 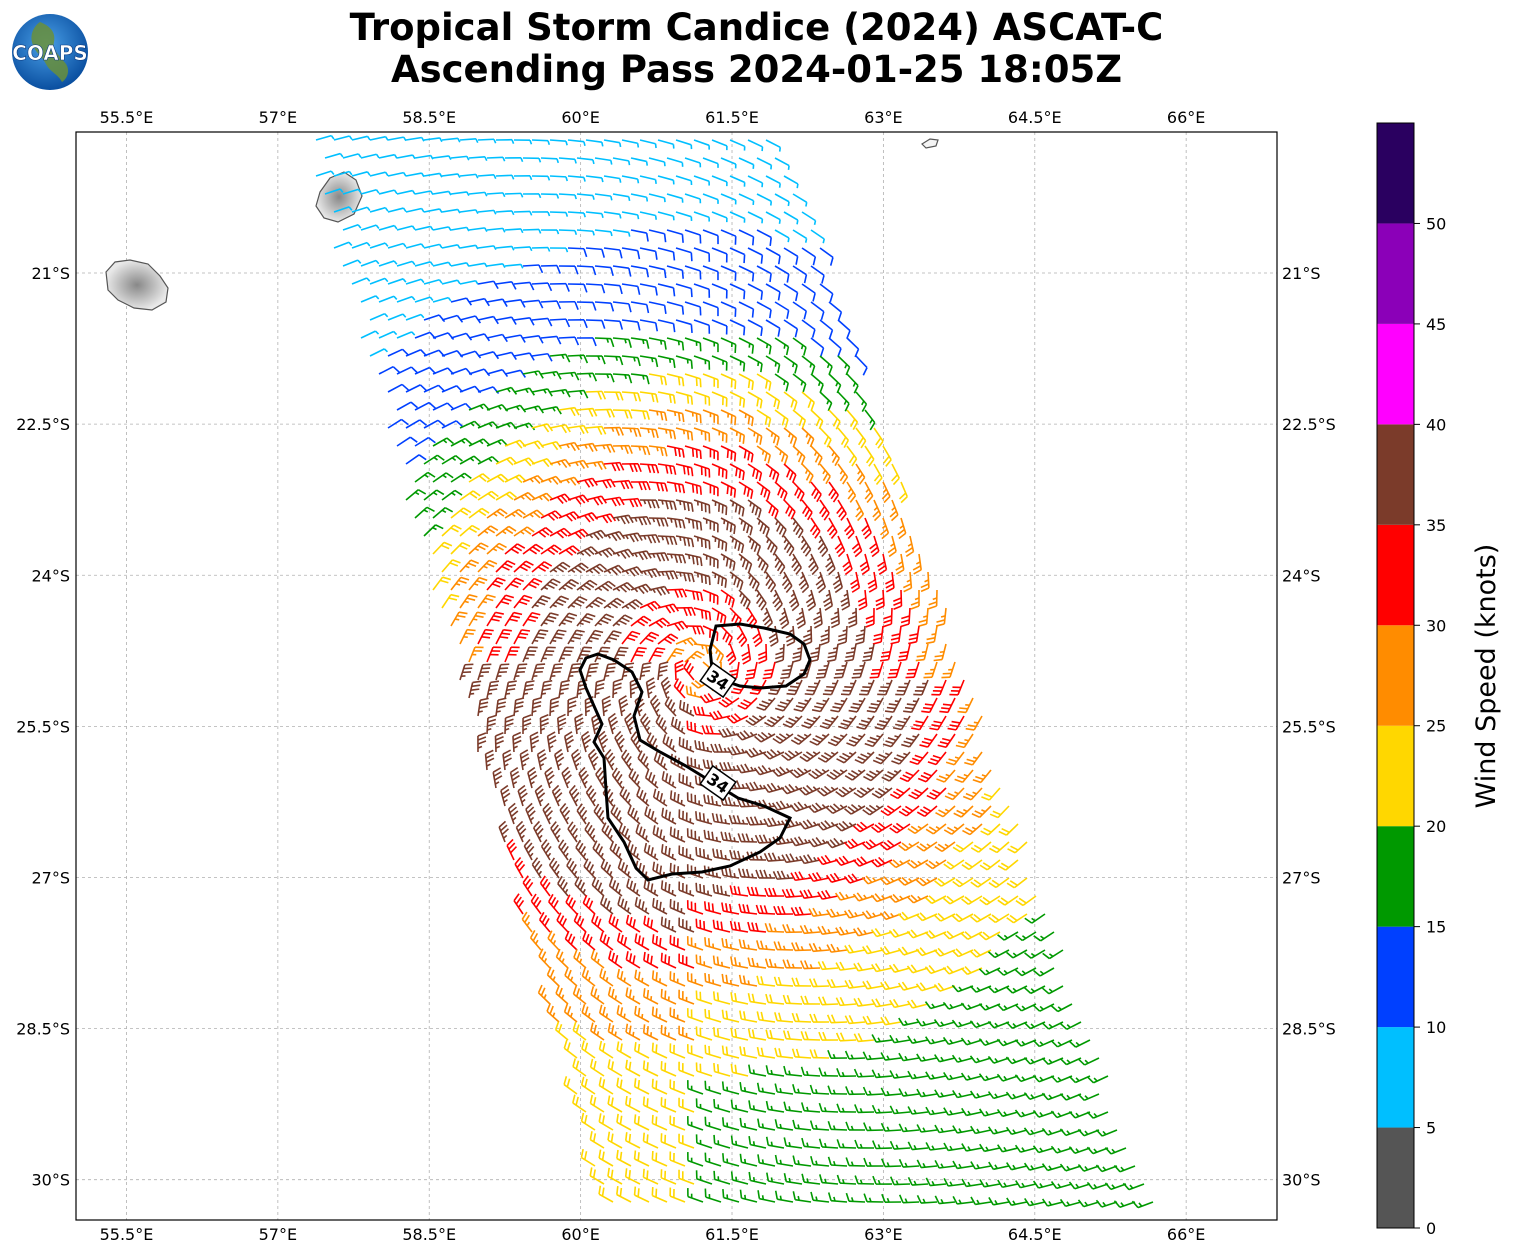 I want to click on colorbar-bin, so click(x=1395, y=374).